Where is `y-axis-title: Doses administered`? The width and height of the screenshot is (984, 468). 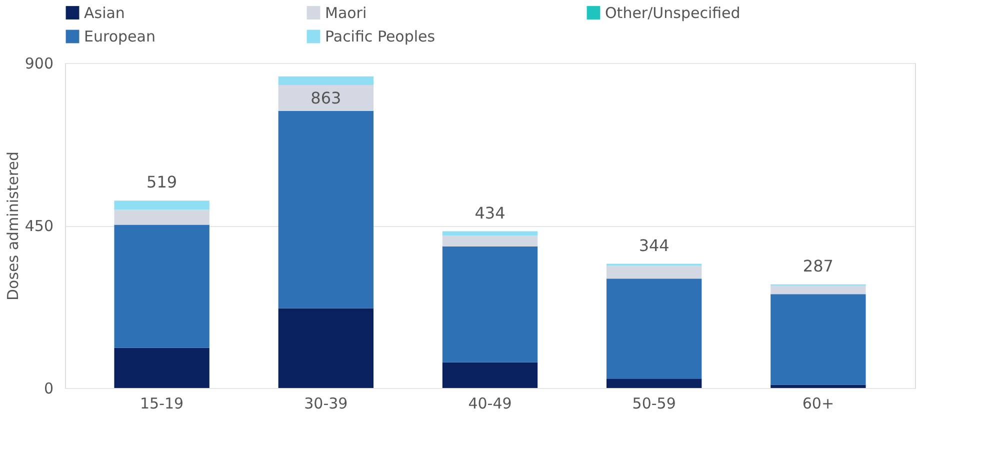
y-axis-title: Doses administered is located at coordinates (13, 226).